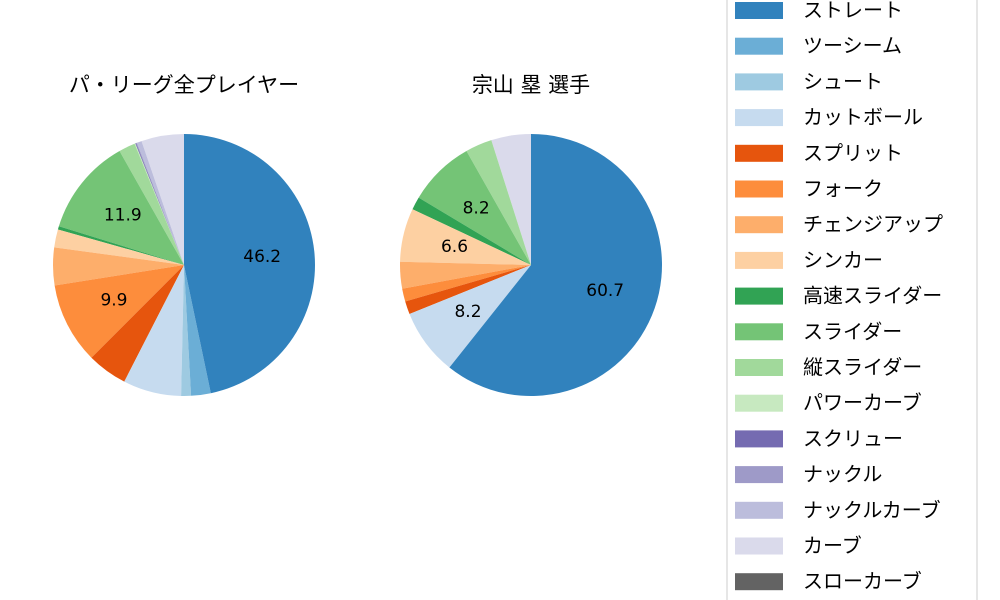  Describe the element at coordinates (843, 189) in the screenshot. I see `legend-label-5: フォーク` at that location.